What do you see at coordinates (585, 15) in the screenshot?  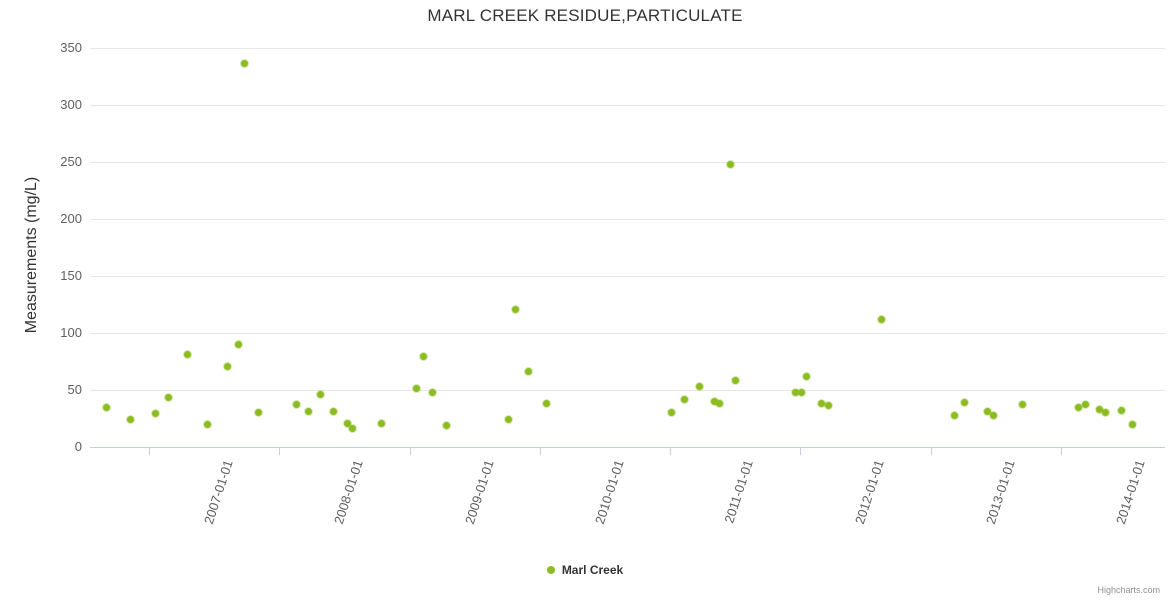 I see `chart-title: MARL CREEK RESIDUE,PARTICULATE` at bounding box center [585, 15].